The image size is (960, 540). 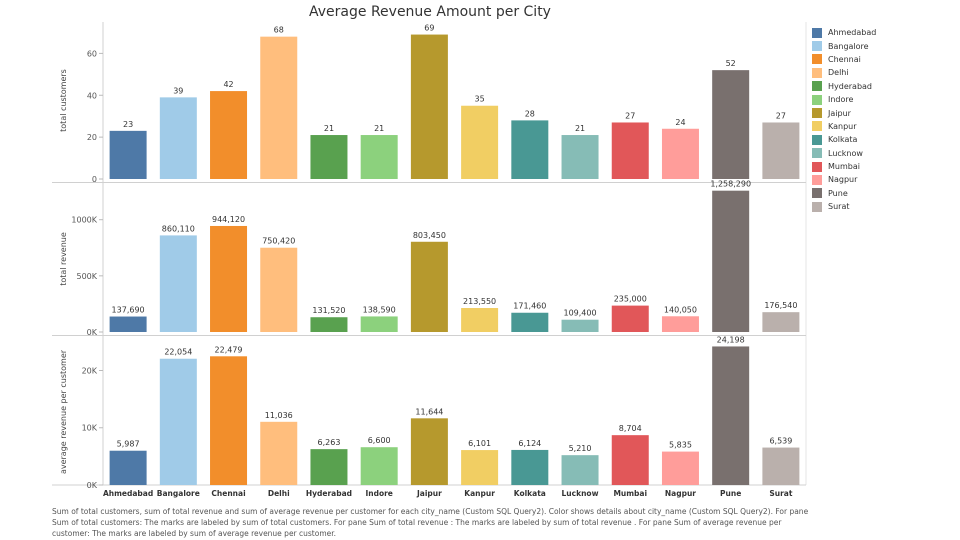 I want to click on y-tick-label: 40, so click(x=92, y=95).